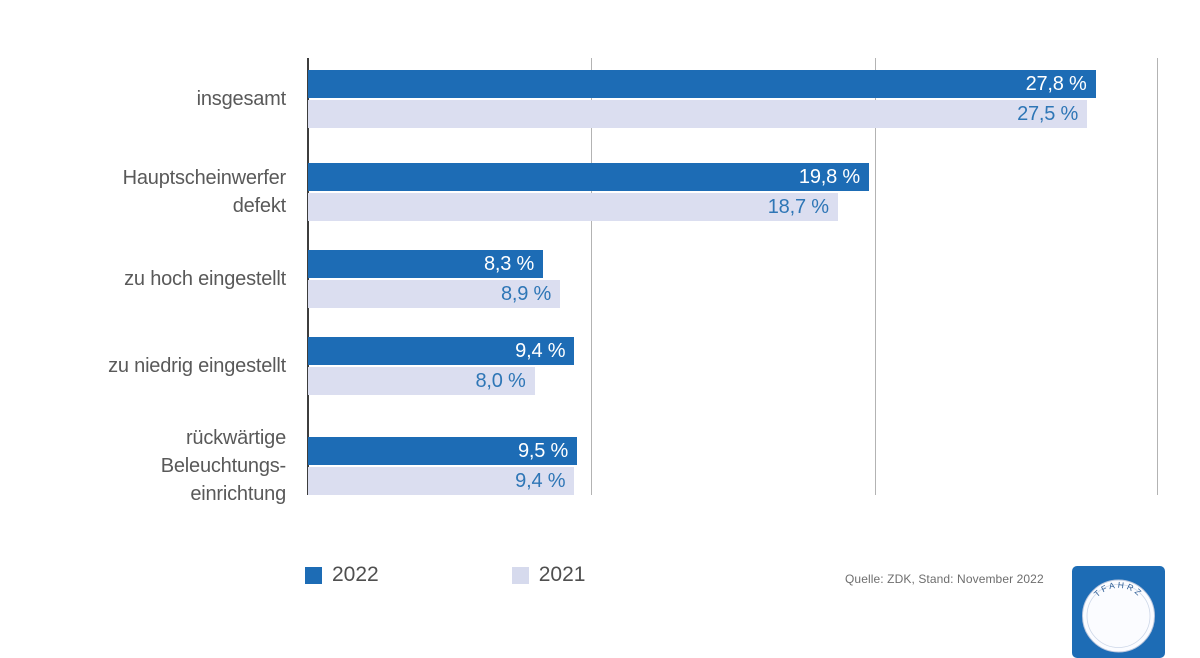 Image resolution: width=1200 pixels, height=658 pixels. Describe the element at coordinates (355, 574) in the screenshot. I see `legend-label-2022: 2022` at that location.